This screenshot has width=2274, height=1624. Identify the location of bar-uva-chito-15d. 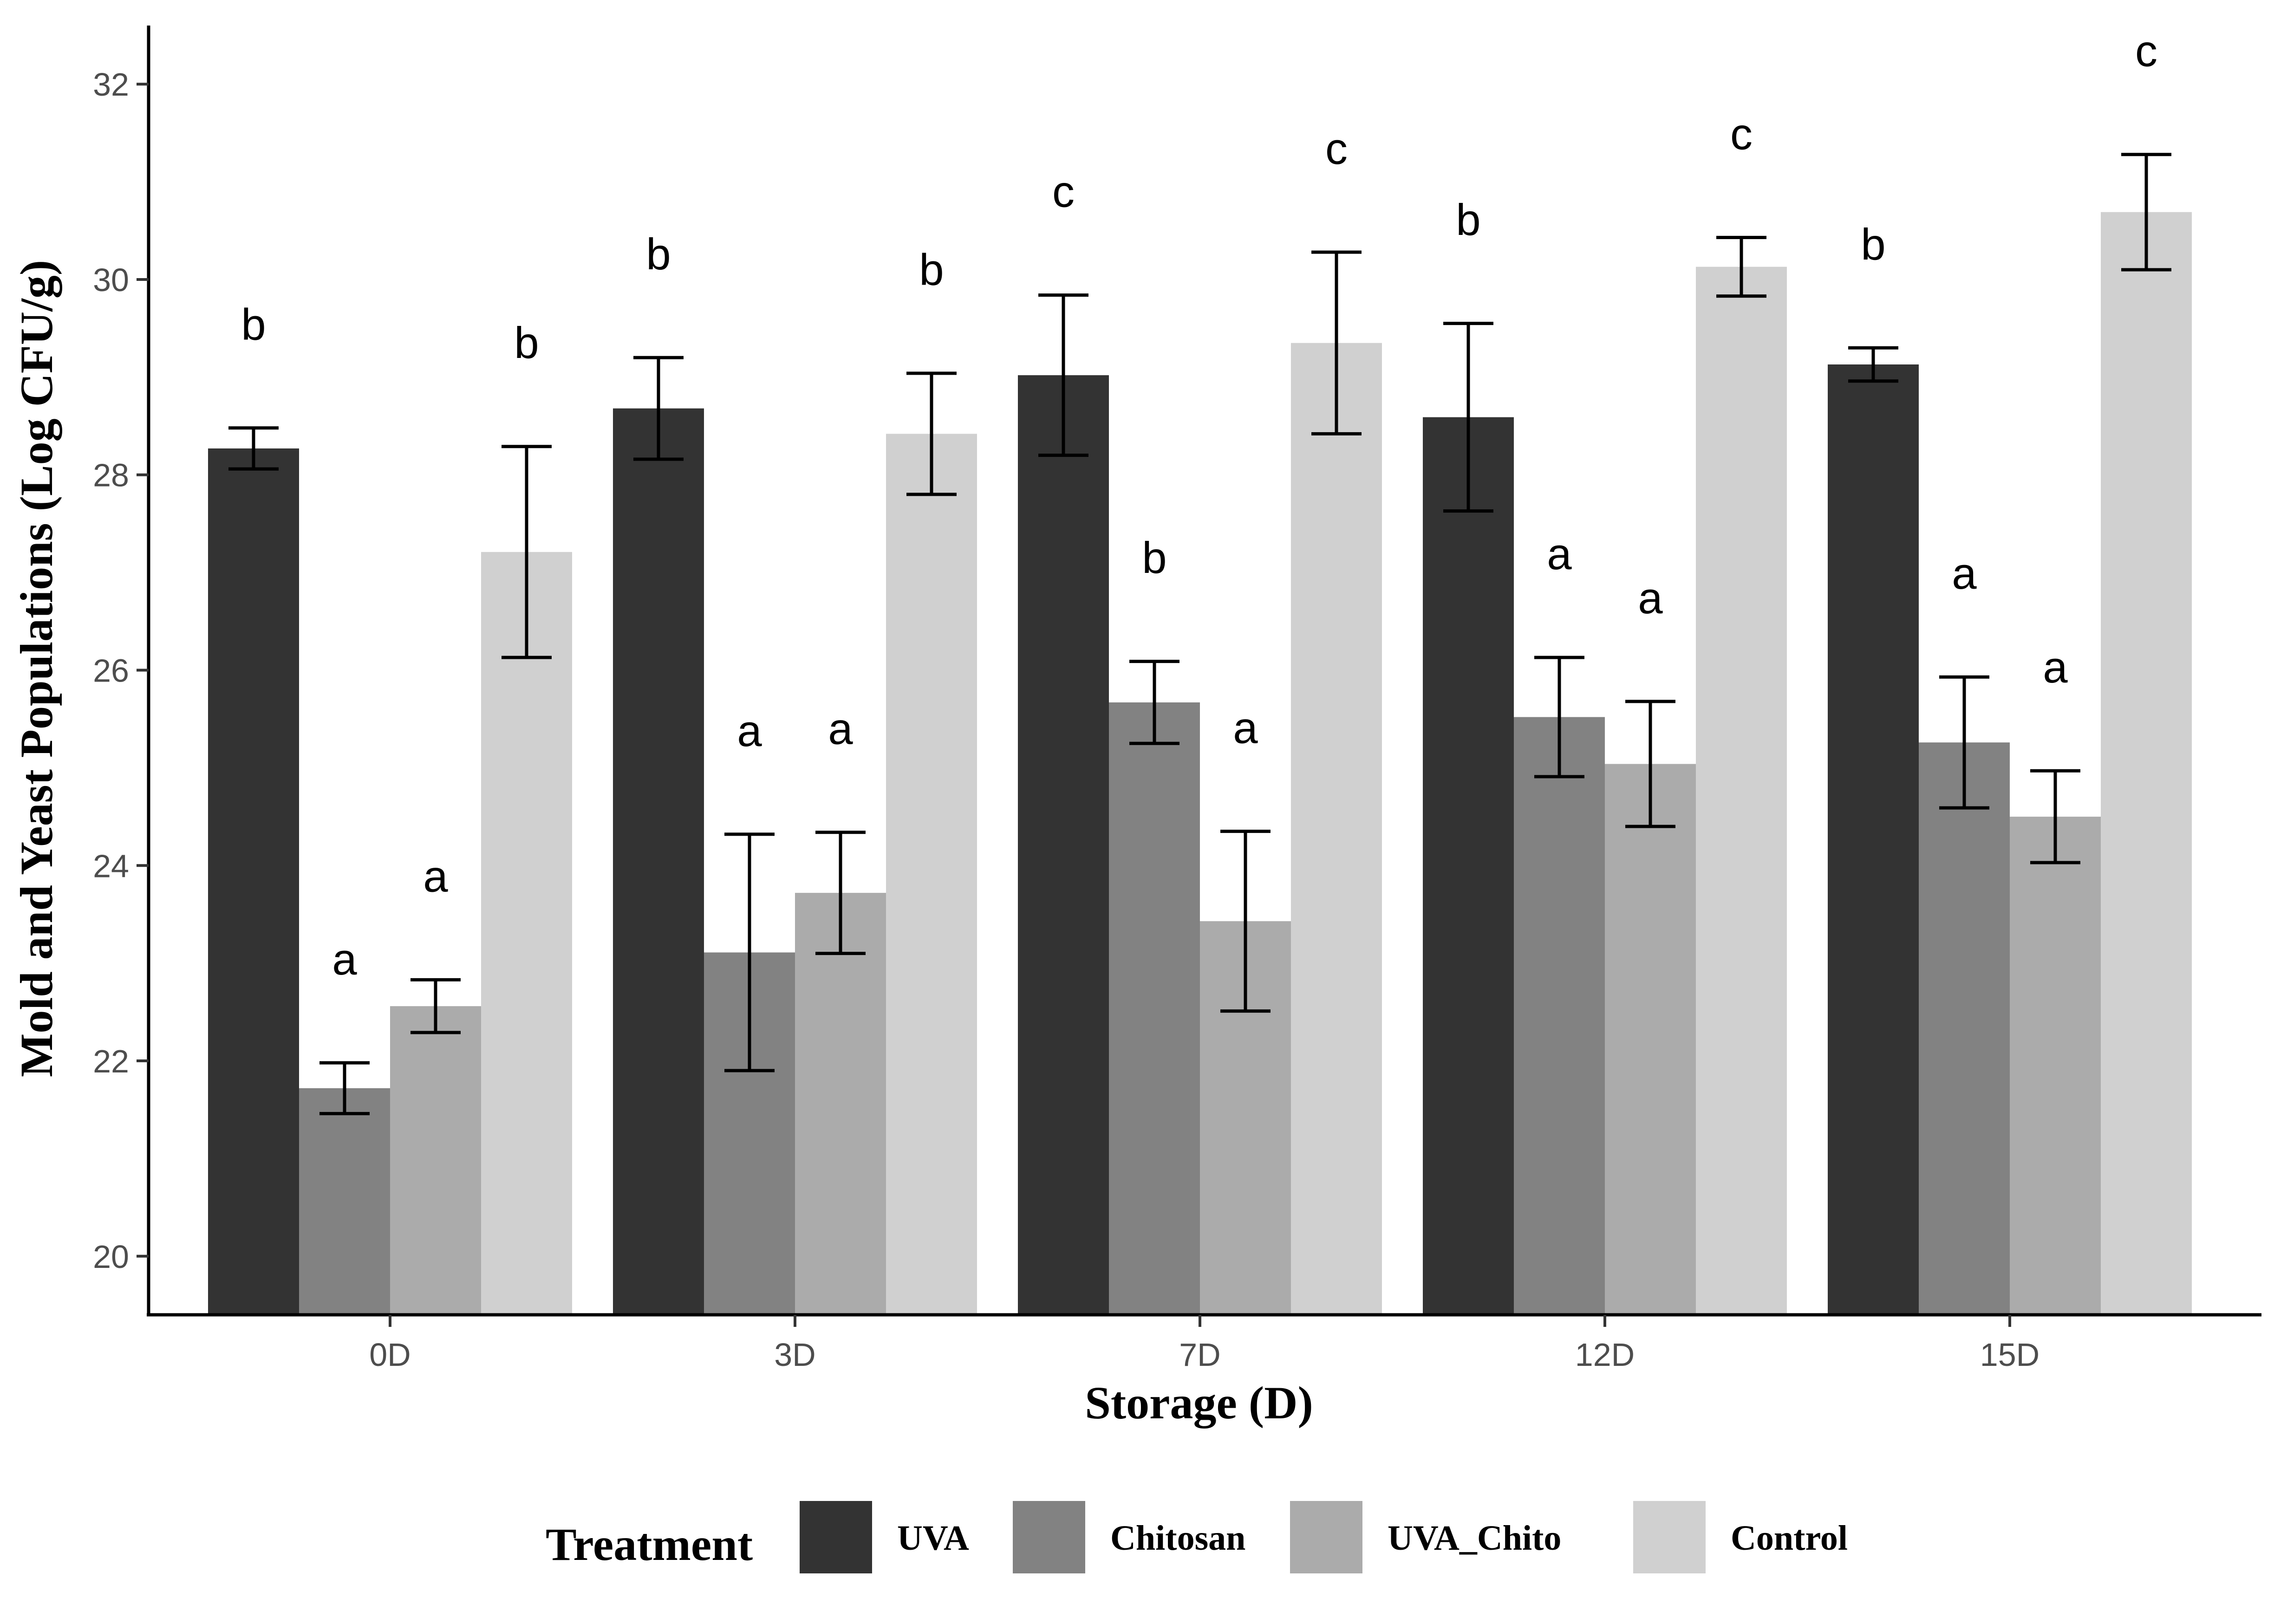
(2056, 1066).